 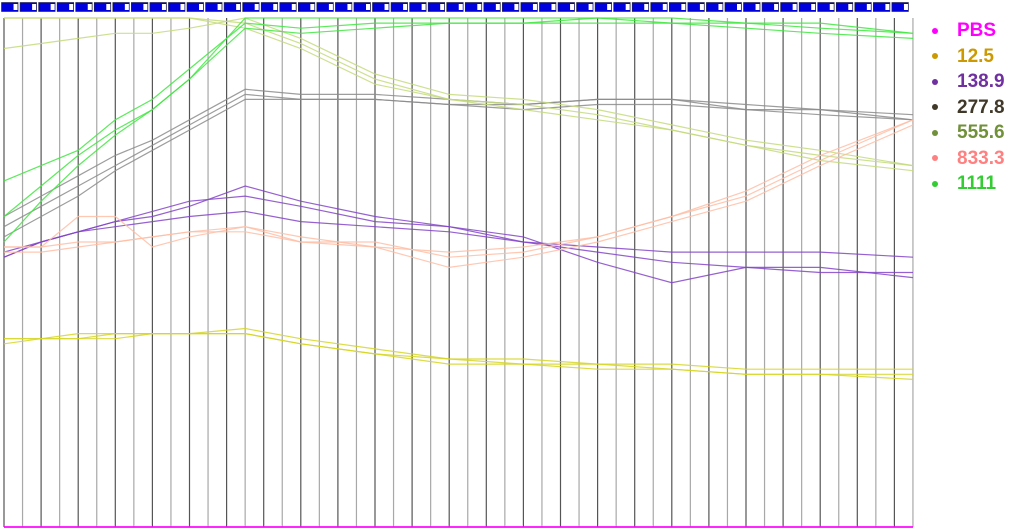 I want to click on timepoint-markers, so click(x=455, y=7).